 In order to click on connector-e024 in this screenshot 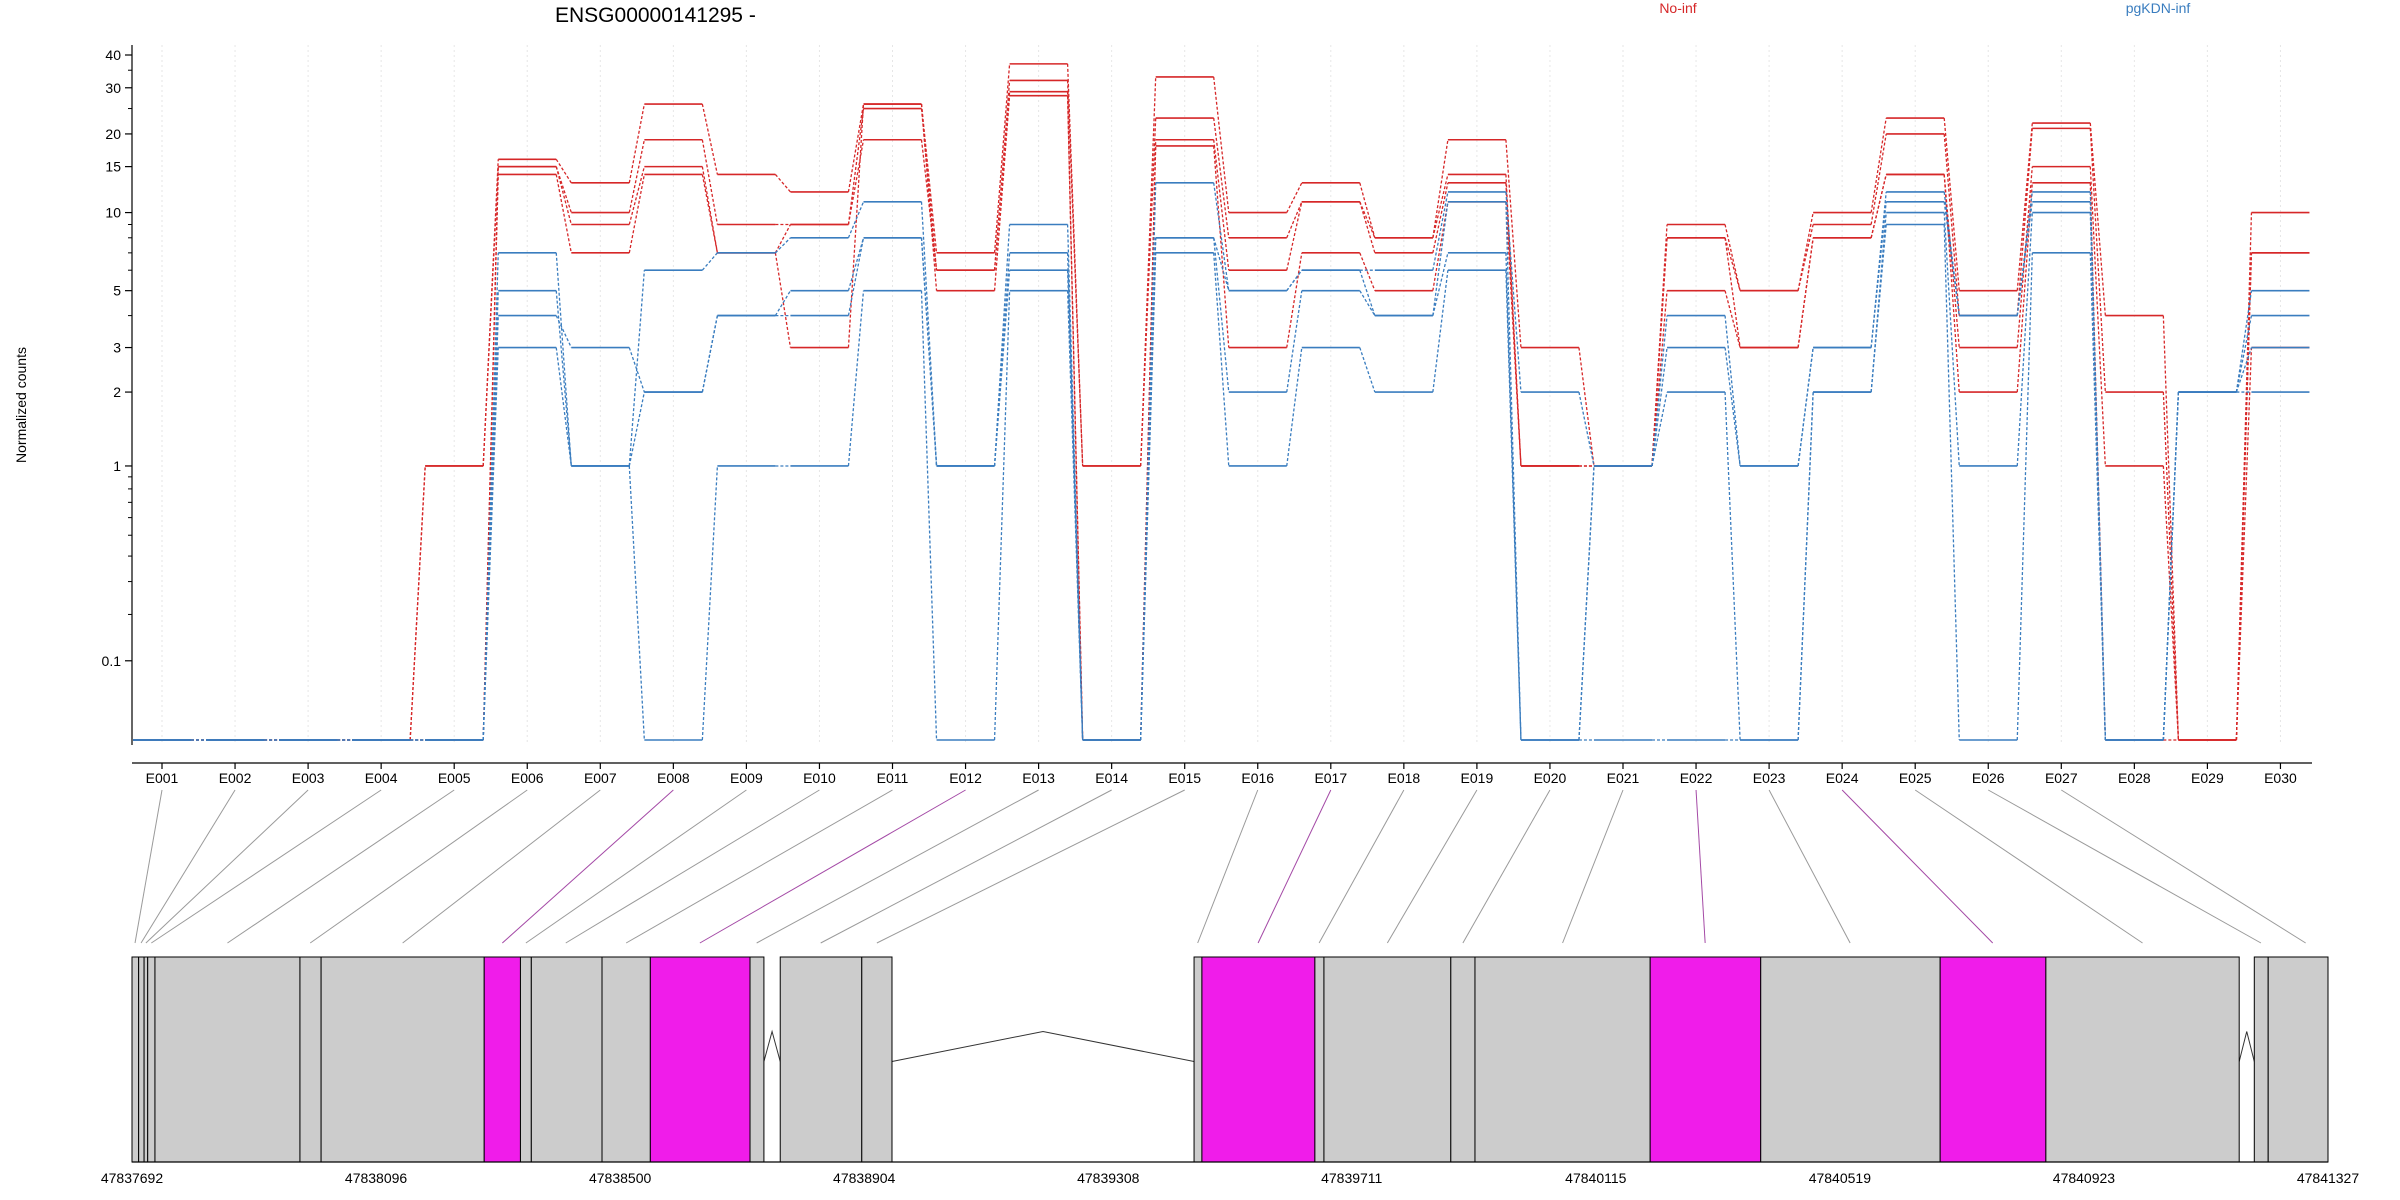, I will do `click(1917, 866)`.